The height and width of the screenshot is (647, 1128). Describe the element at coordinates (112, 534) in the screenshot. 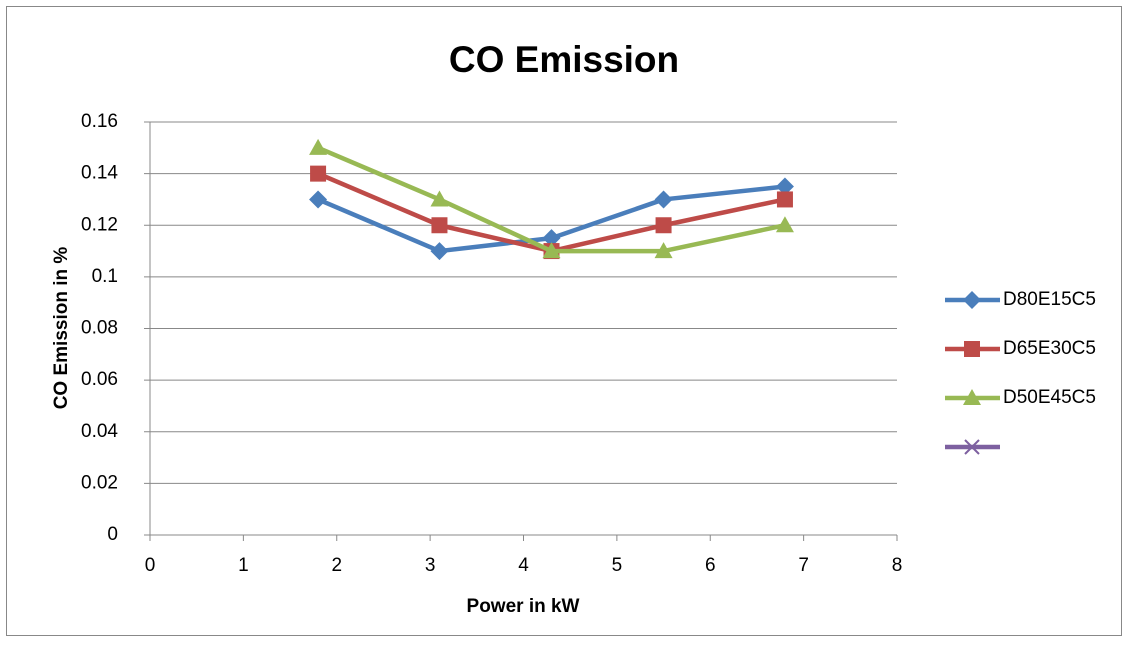

I see `y-tick-label: 0` at that location.